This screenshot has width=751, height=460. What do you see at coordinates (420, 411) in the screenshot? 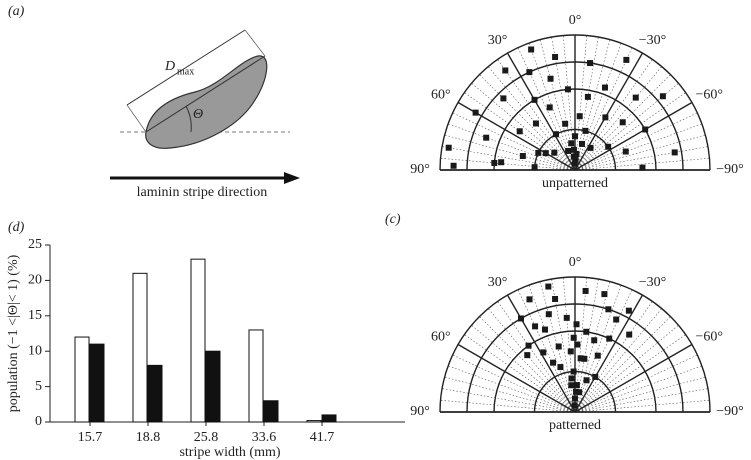
I see `angle-label: 90°` at bounding box center [420, 411].